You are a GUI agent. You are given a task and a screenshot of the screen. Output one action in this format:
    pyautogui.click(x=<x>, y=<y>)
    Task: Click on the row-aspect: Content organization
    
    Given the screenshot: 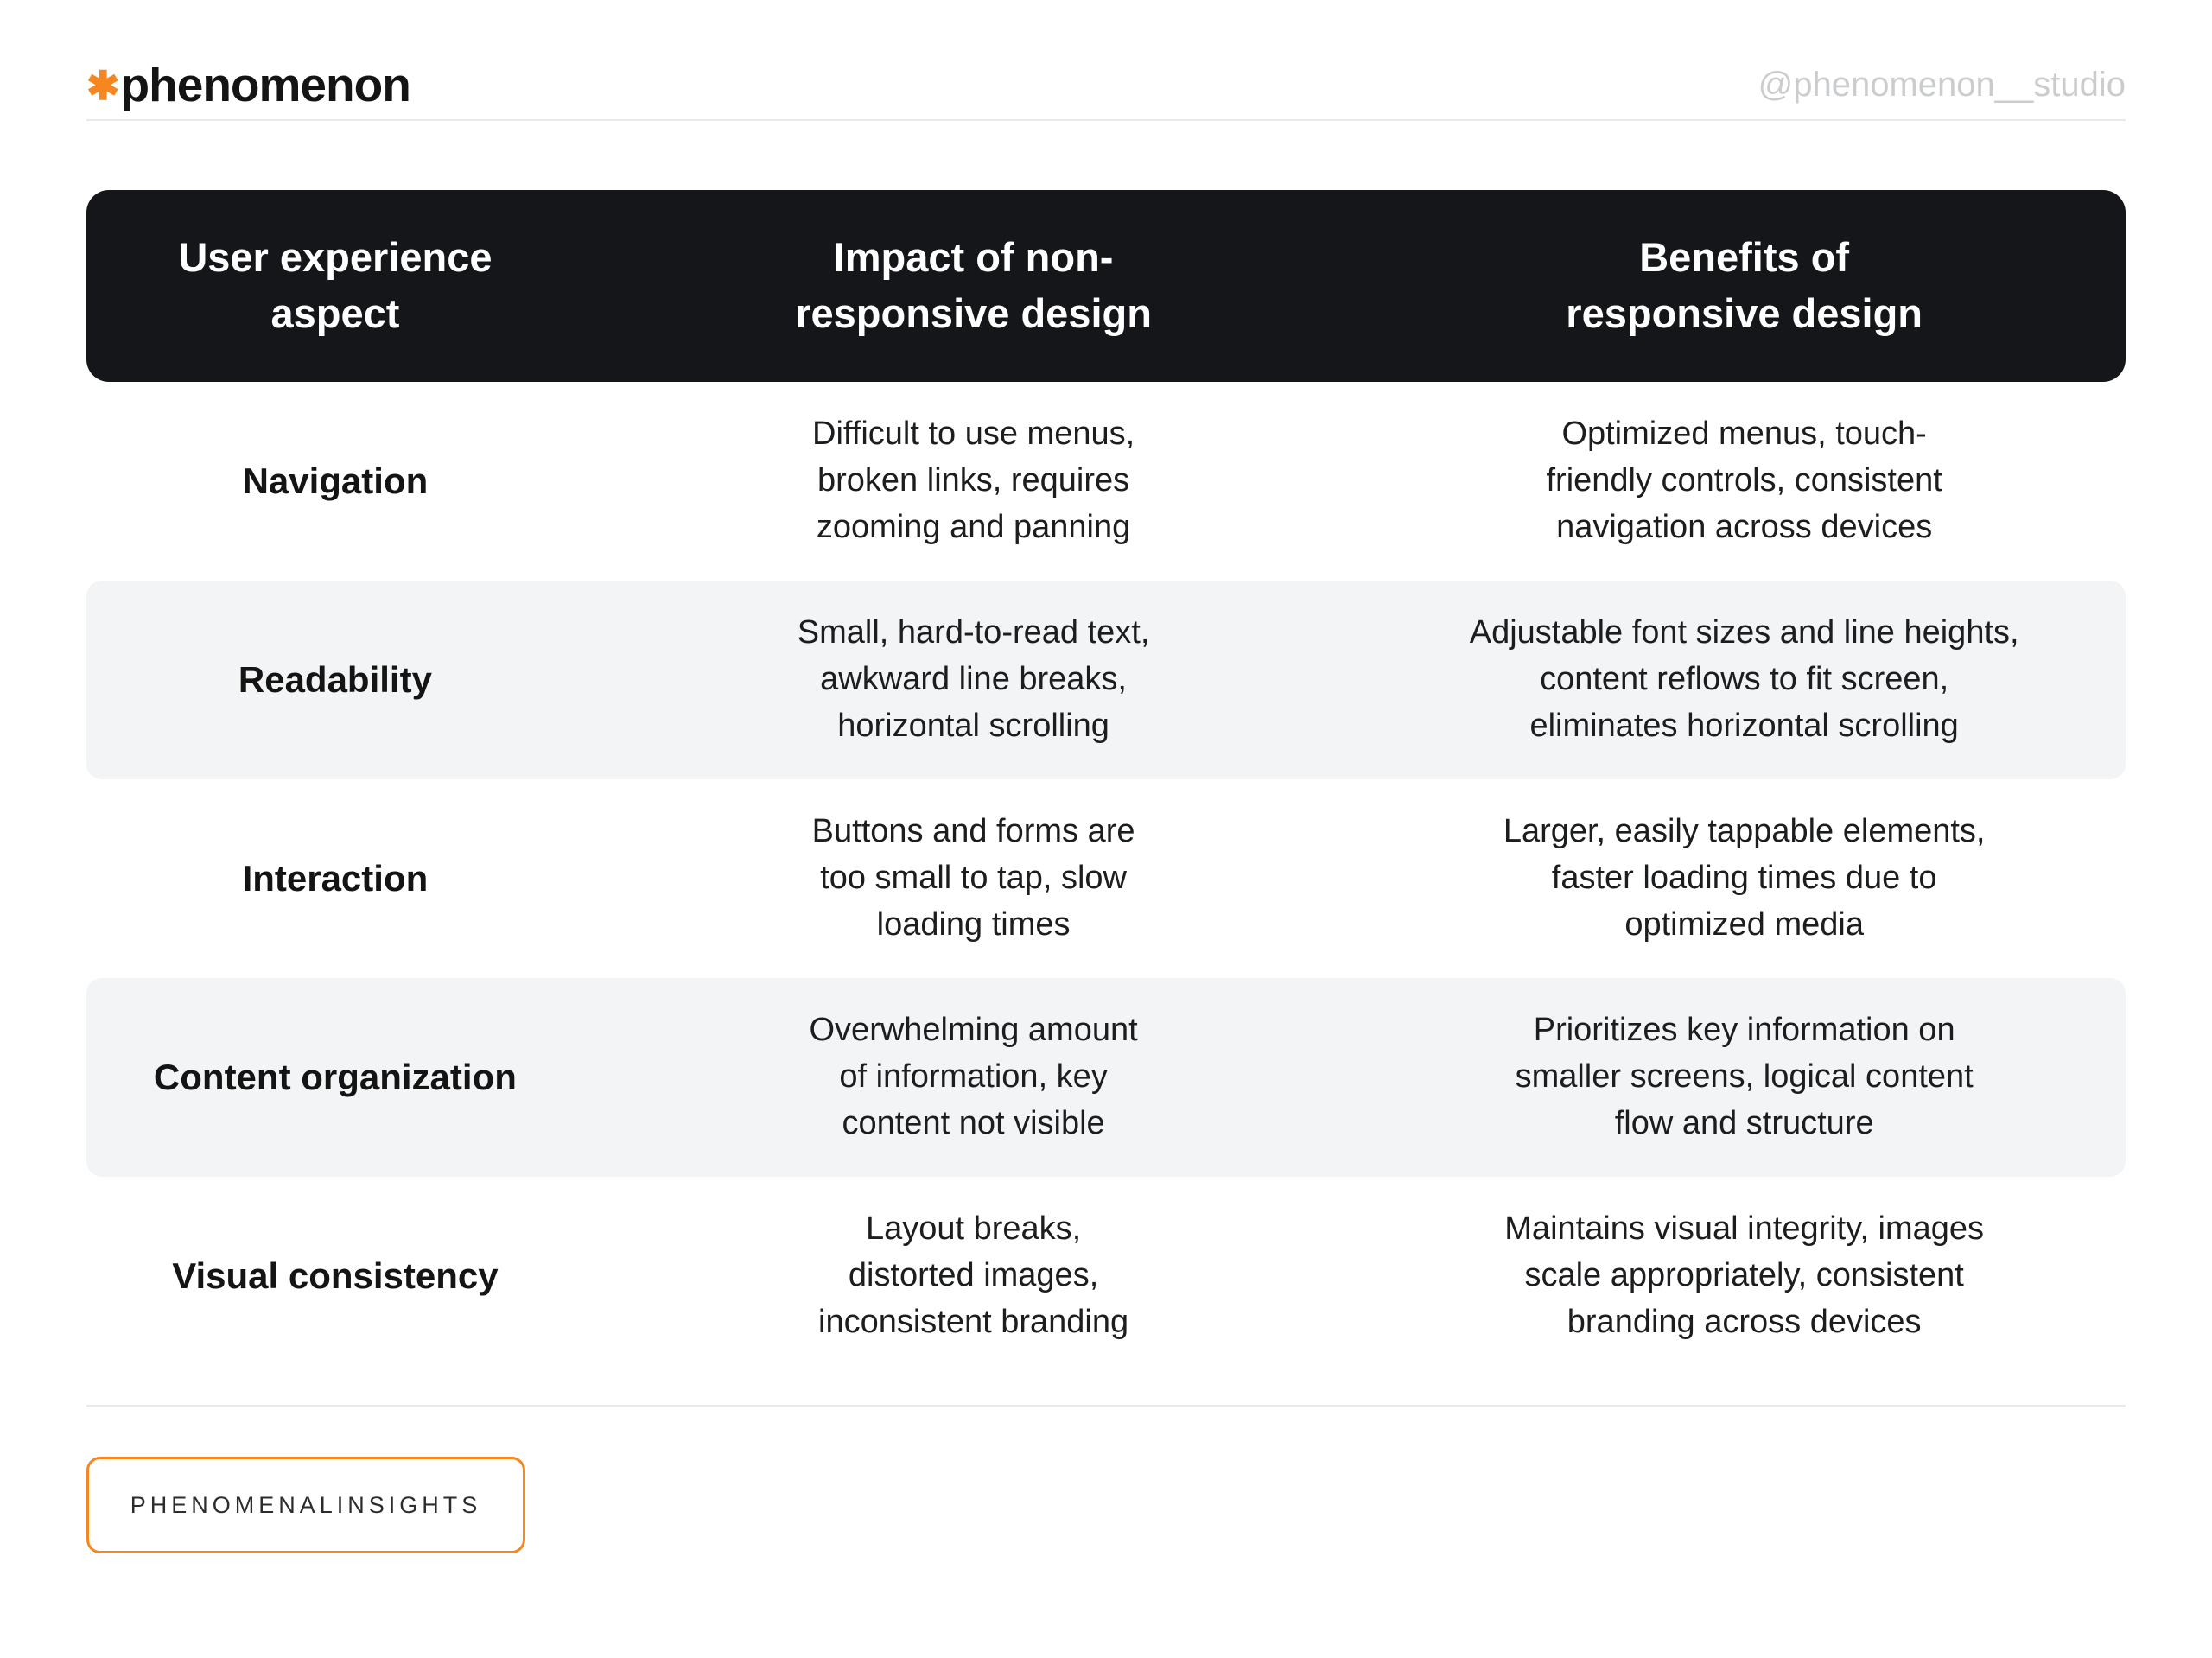 What is the action you would take?
    pyautogui.click(x=335, y=1077)
    